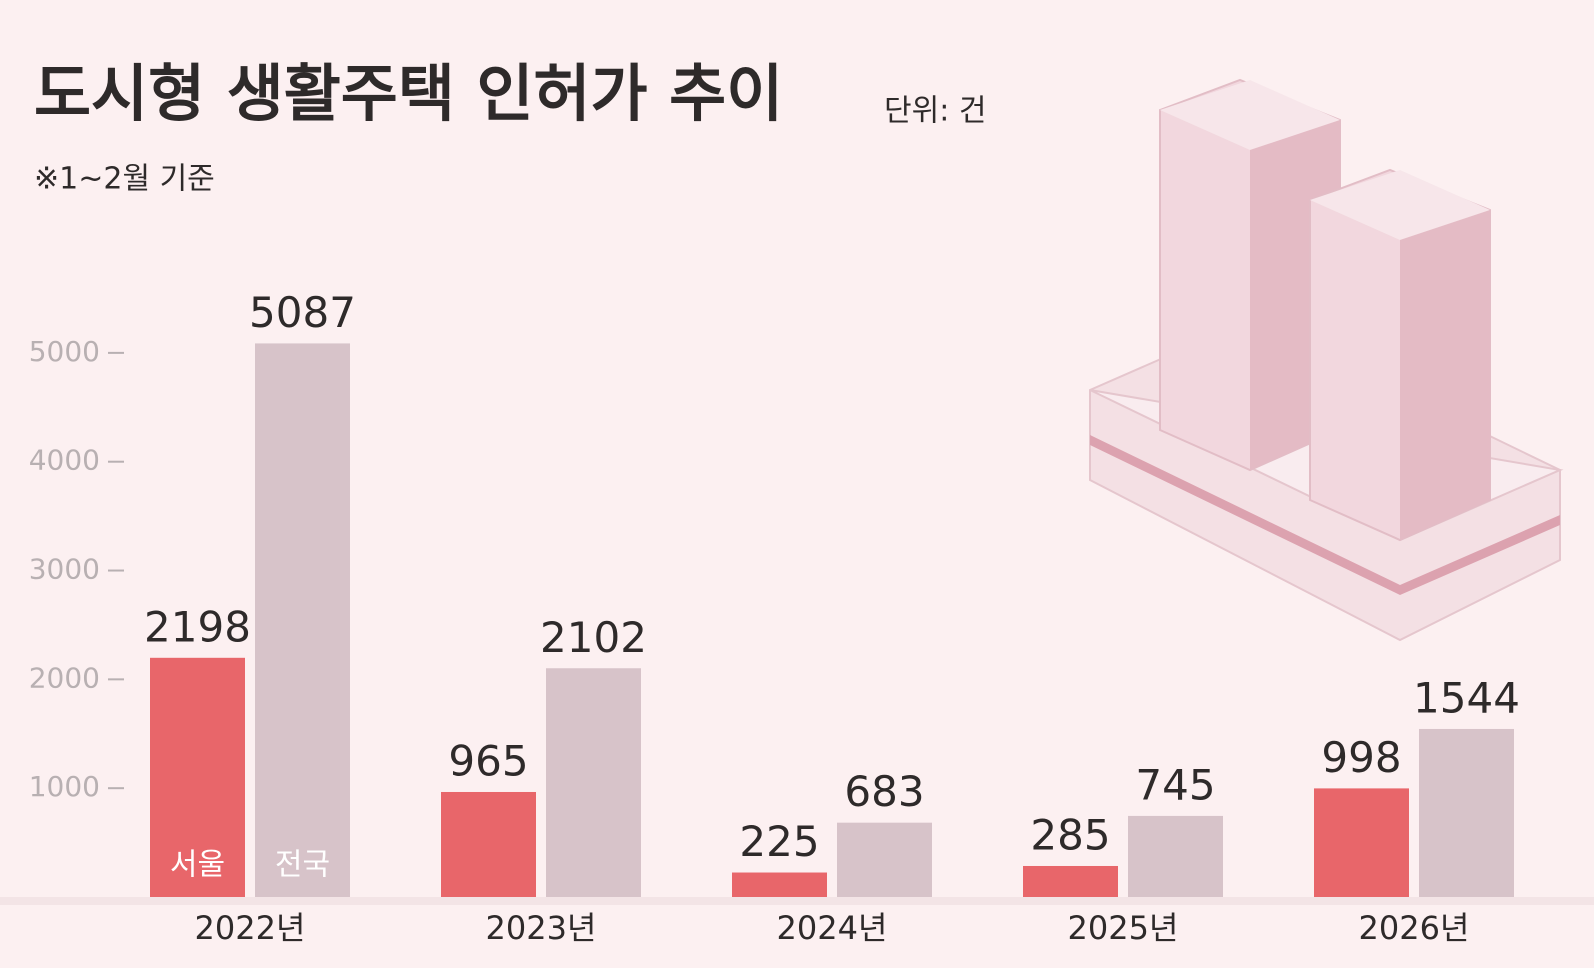 This screenshot has width=1594, height=968. I want to click on y-tick-label: 4000, so click(64, 460).